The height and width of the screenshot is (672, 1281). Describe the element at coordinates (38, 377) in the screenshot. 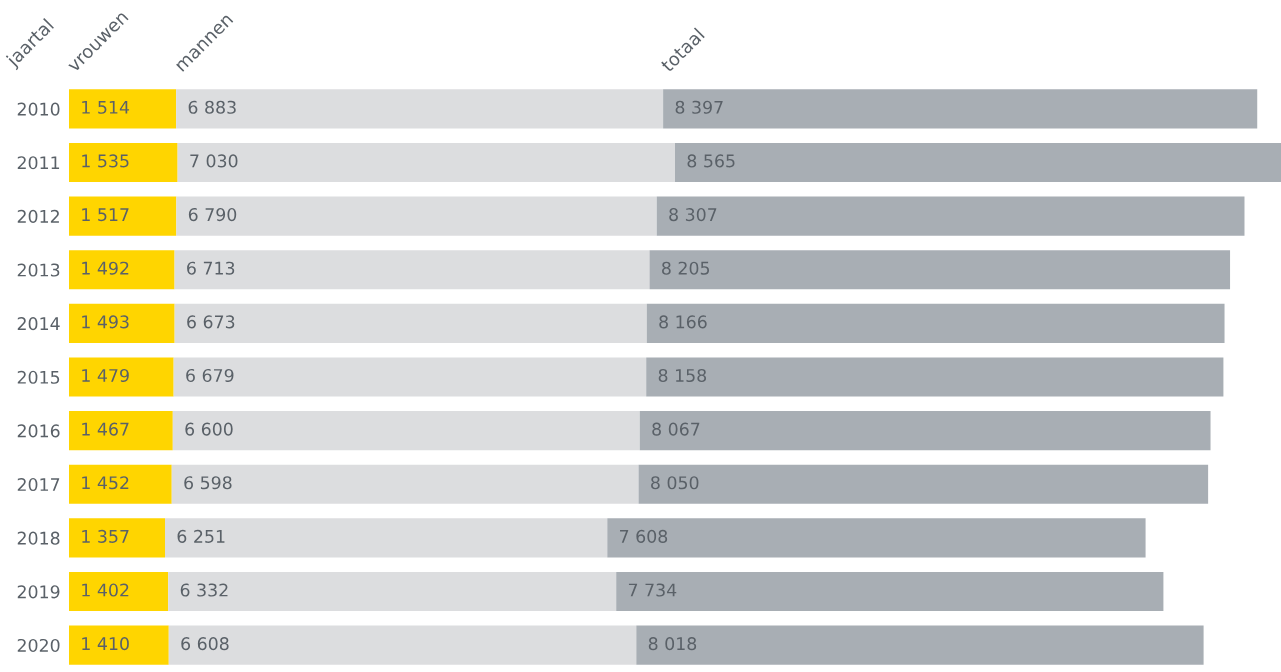

I see `y-tick-label: 2015` at that location.